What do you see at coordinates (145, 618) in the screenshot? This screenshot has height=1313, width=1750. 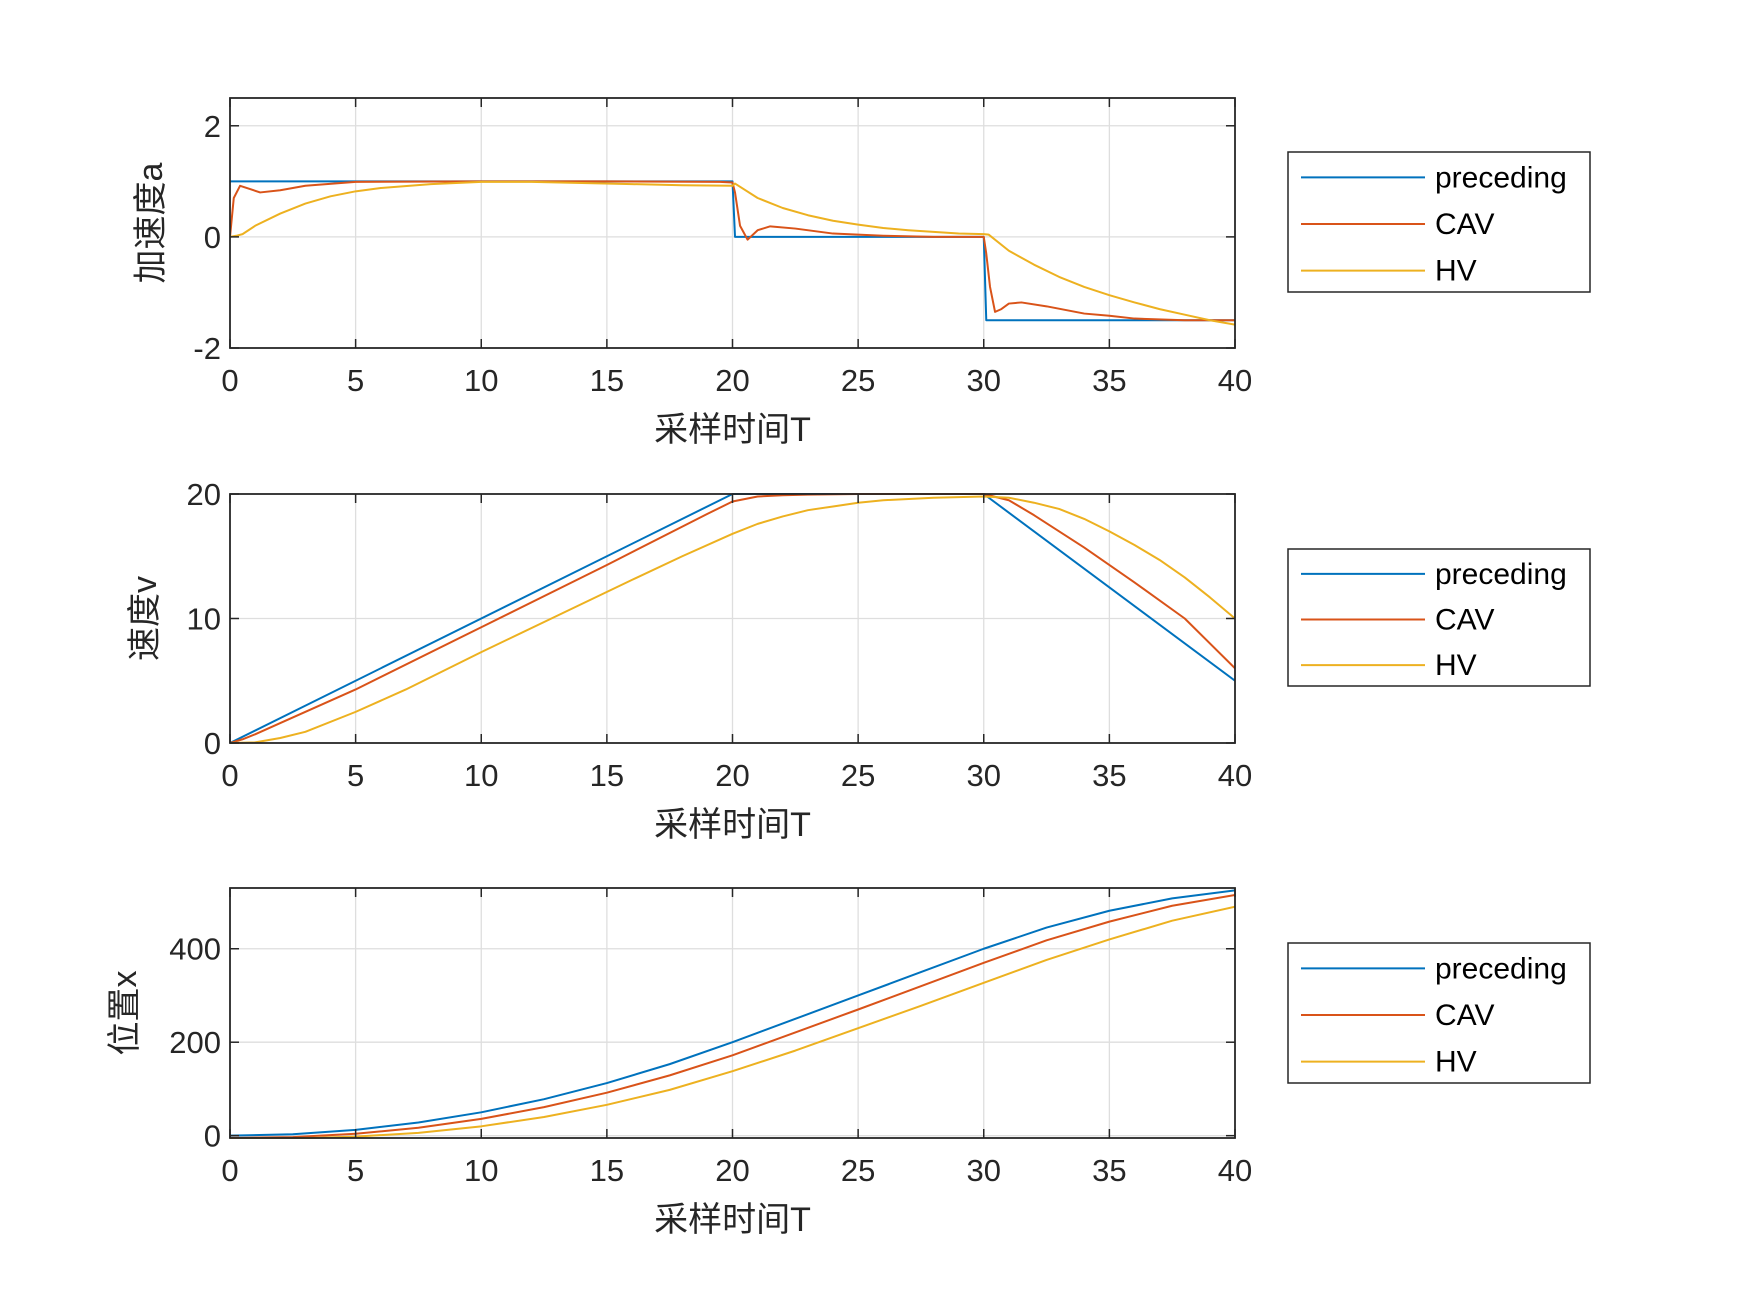 I see `y-axis-label: 速度v` at bounding box center [145, 618].